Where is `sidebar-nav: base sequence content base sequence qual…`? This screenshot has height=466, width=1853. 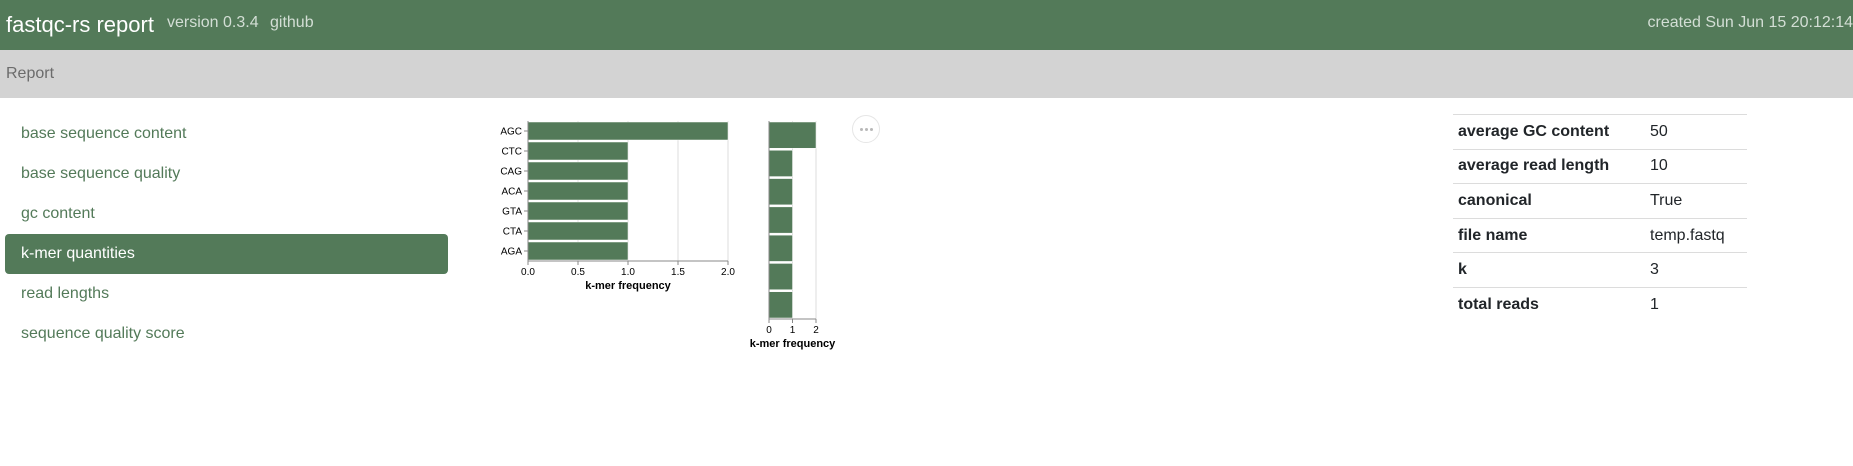
sidebar-nav: base sequence content base sequence qual… is located at coordinates (226, 234).